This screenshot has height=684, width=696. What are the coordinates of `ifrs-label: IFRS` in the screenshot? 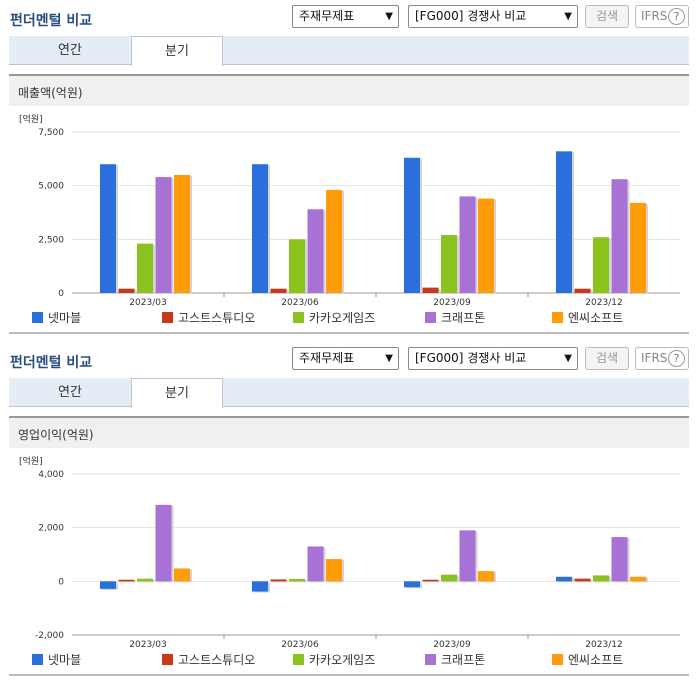 It's located at (654, 358).